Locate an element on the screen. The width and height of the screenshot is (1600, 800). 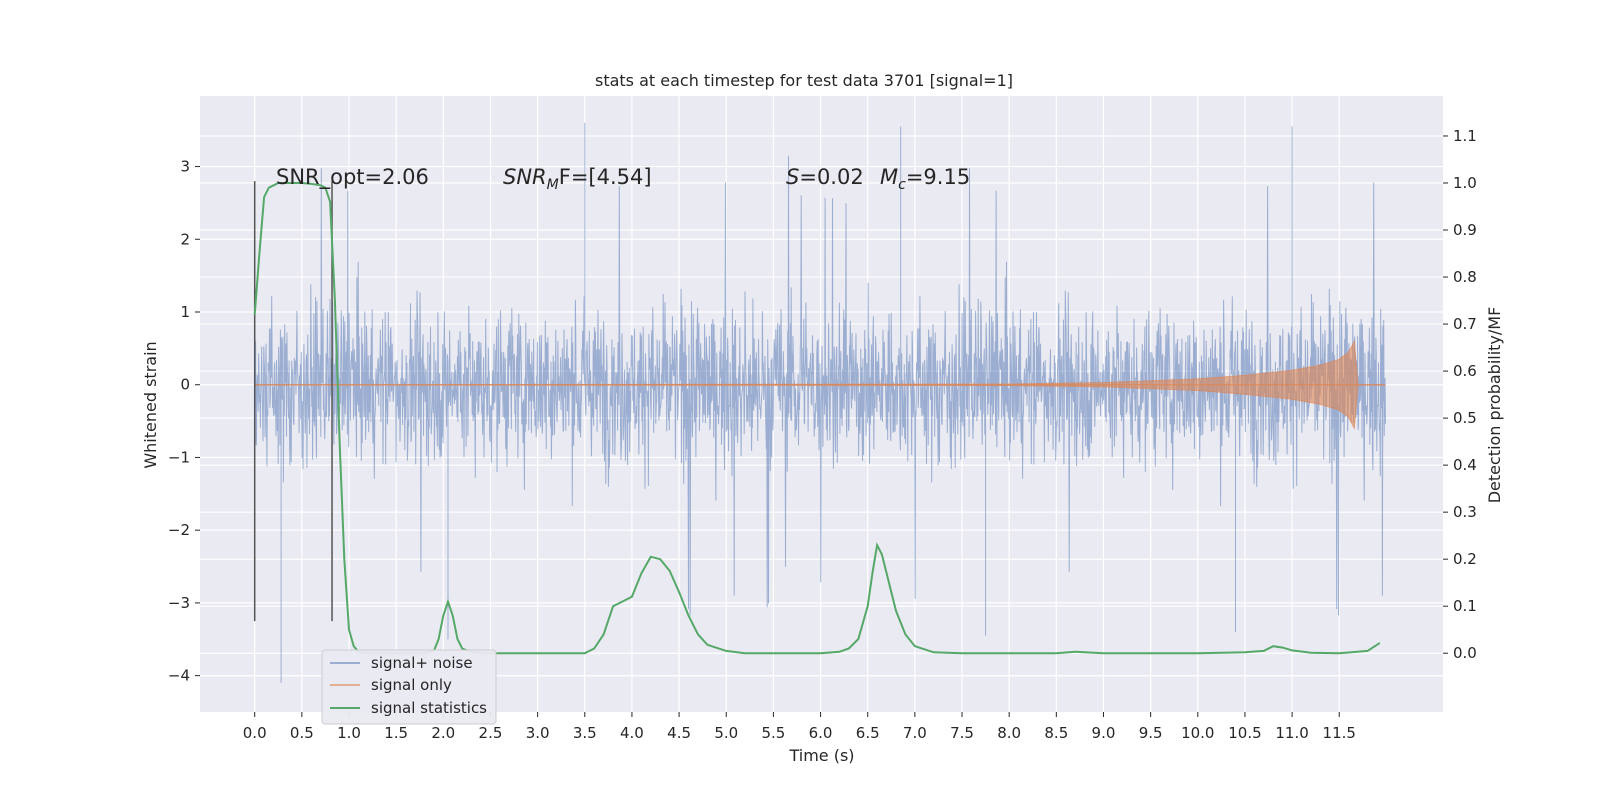
y2-tick-label-2: 0.9 is located at coordinates (1465, 230).